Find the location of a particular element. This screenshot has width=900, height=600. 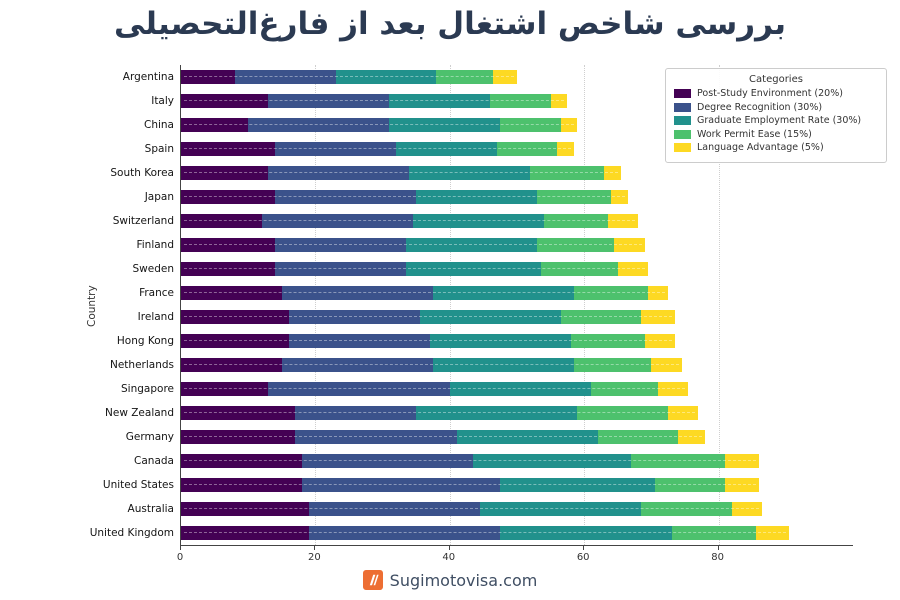

country-label: Finland is located at coordinates (155, 245).